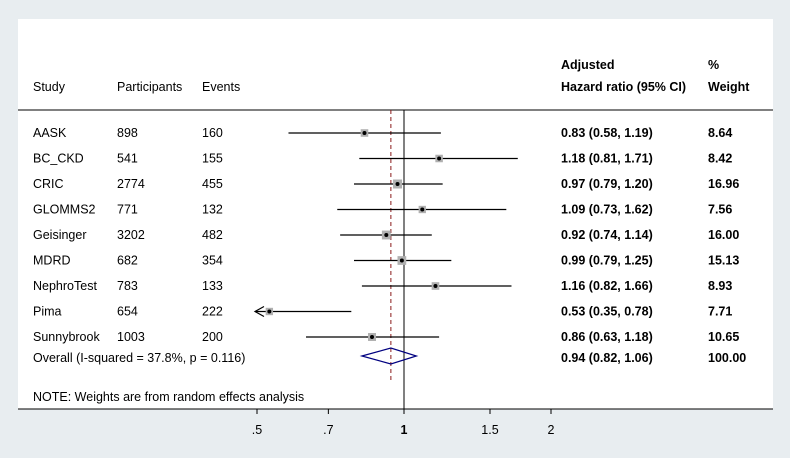  I want to click on study-name: CRIC, so click(48, 184).